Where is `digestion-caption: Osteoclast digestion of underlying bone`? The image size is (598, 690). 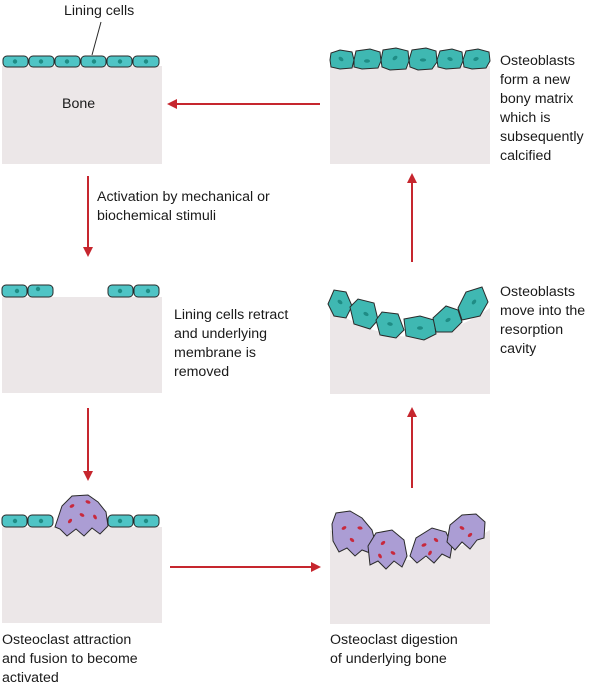
digestion-caption: Osteoclast digestion of underlying bone is located at coordinates (394, 649).